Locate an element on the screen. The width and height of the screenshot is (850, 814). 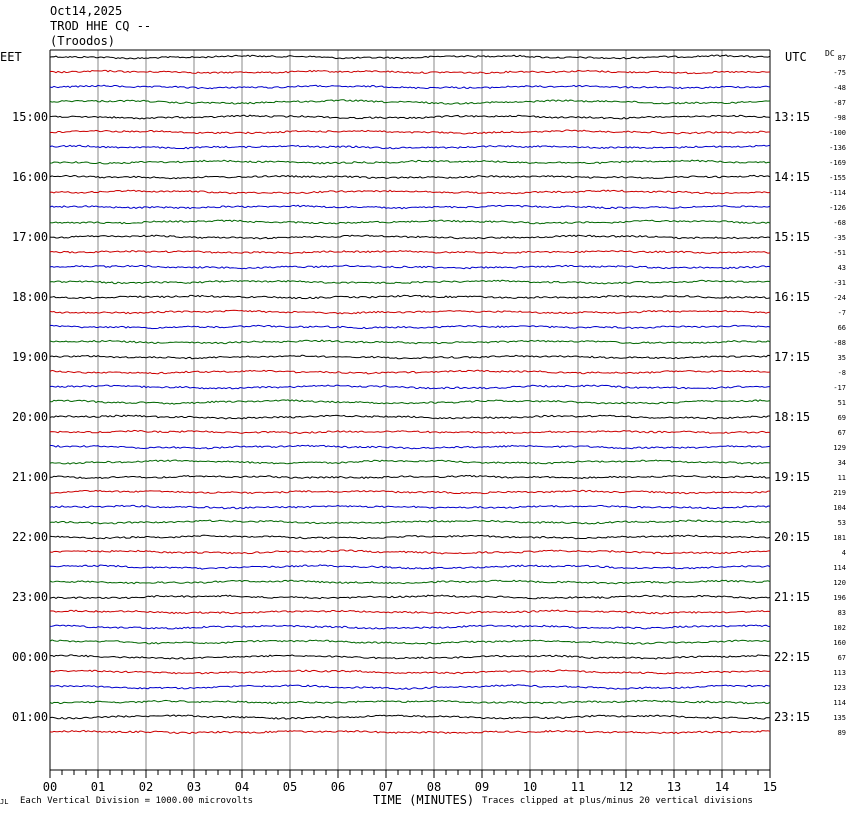
left-hour-label: 16:00 is located at coordinates (30, 177).